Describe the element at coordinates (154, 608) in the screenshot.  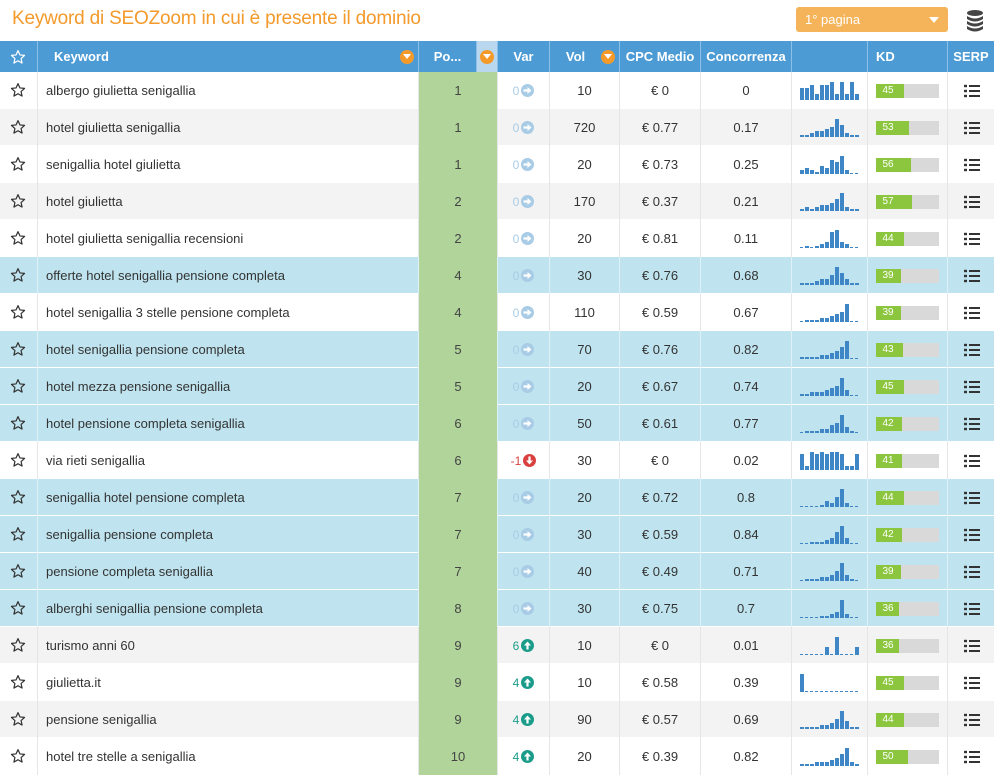
I see `keyword-text: alberghi senigallia pensione completa` at that location.